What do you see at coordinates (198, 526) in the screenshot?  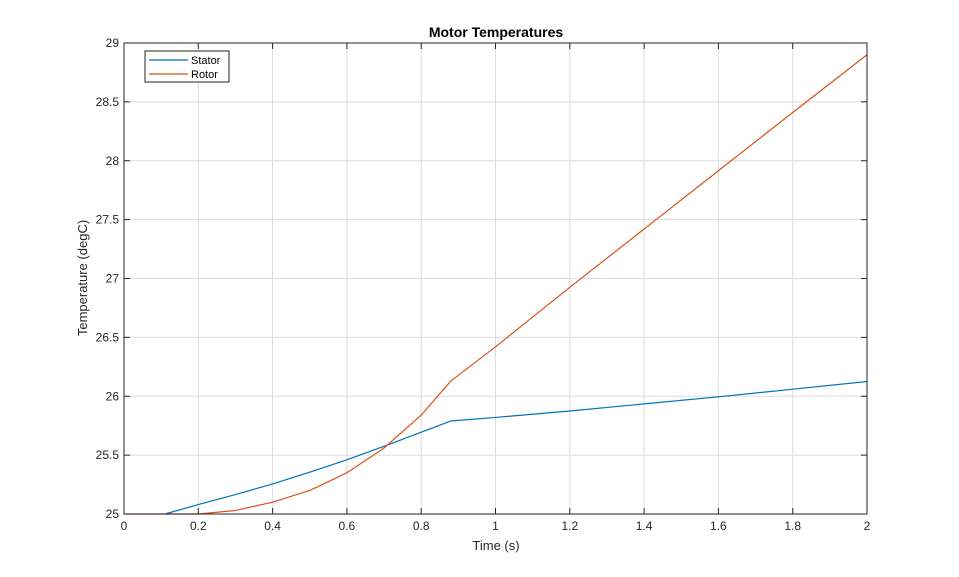 I see `x-tick-label: 0.2` at bounding box center [198, 526].